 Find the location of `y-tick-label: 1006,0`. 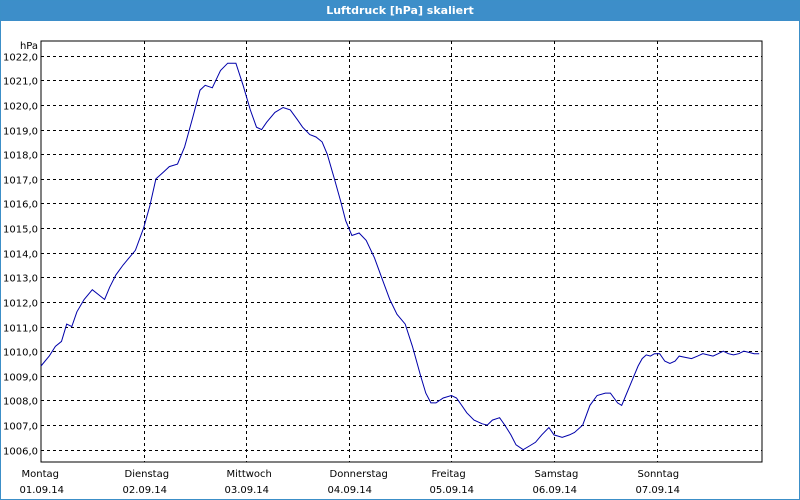

y-tick-label: 1006,0 is located at coordinates (20, 452).